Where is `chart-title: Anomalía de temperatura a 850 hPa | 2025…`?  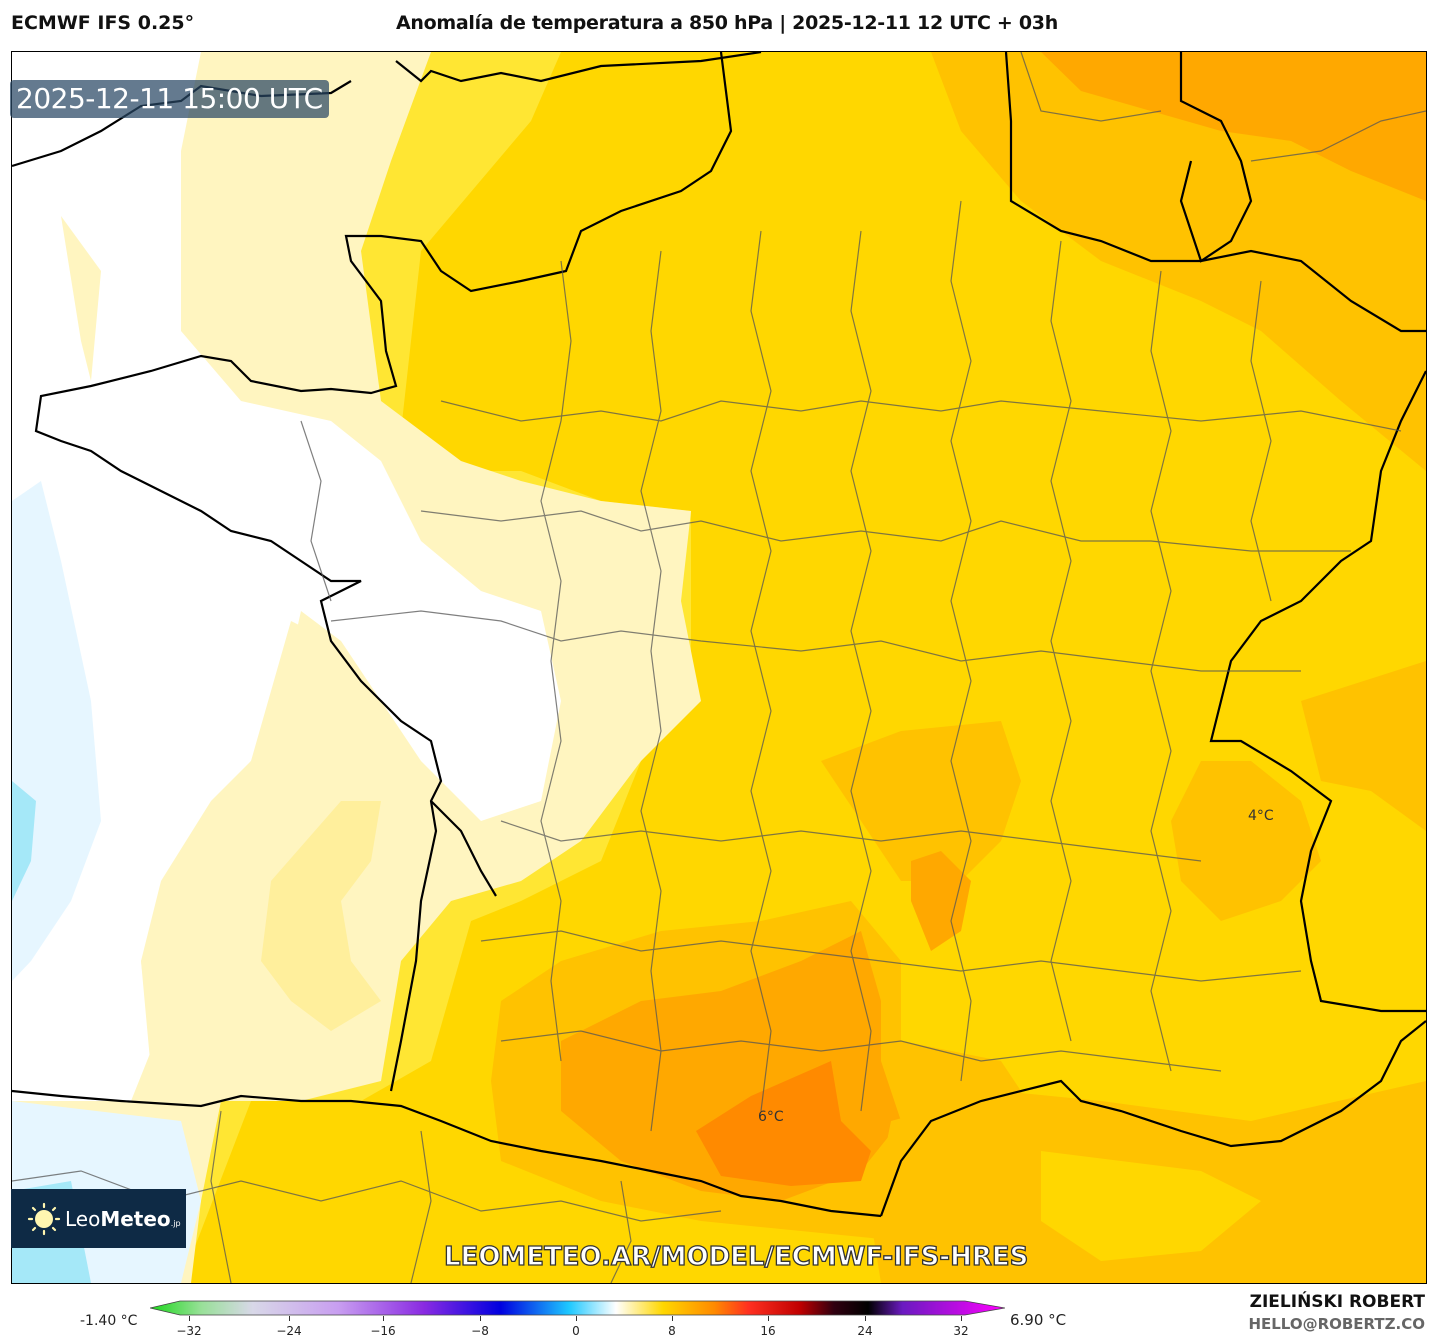
chart-title: Anomalía de temperatura a 850 hPa | 2025… is located at coordinates (727, 23).